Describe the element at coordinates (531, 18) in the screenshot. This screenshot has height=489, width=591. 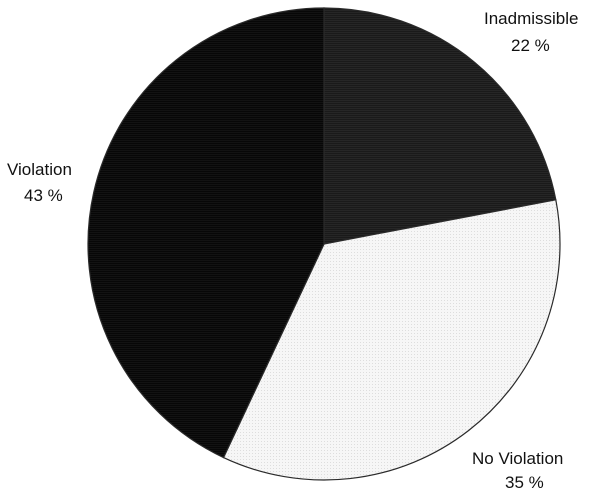
I see `slice-label-inadmissible: Inadmissible` at that location.